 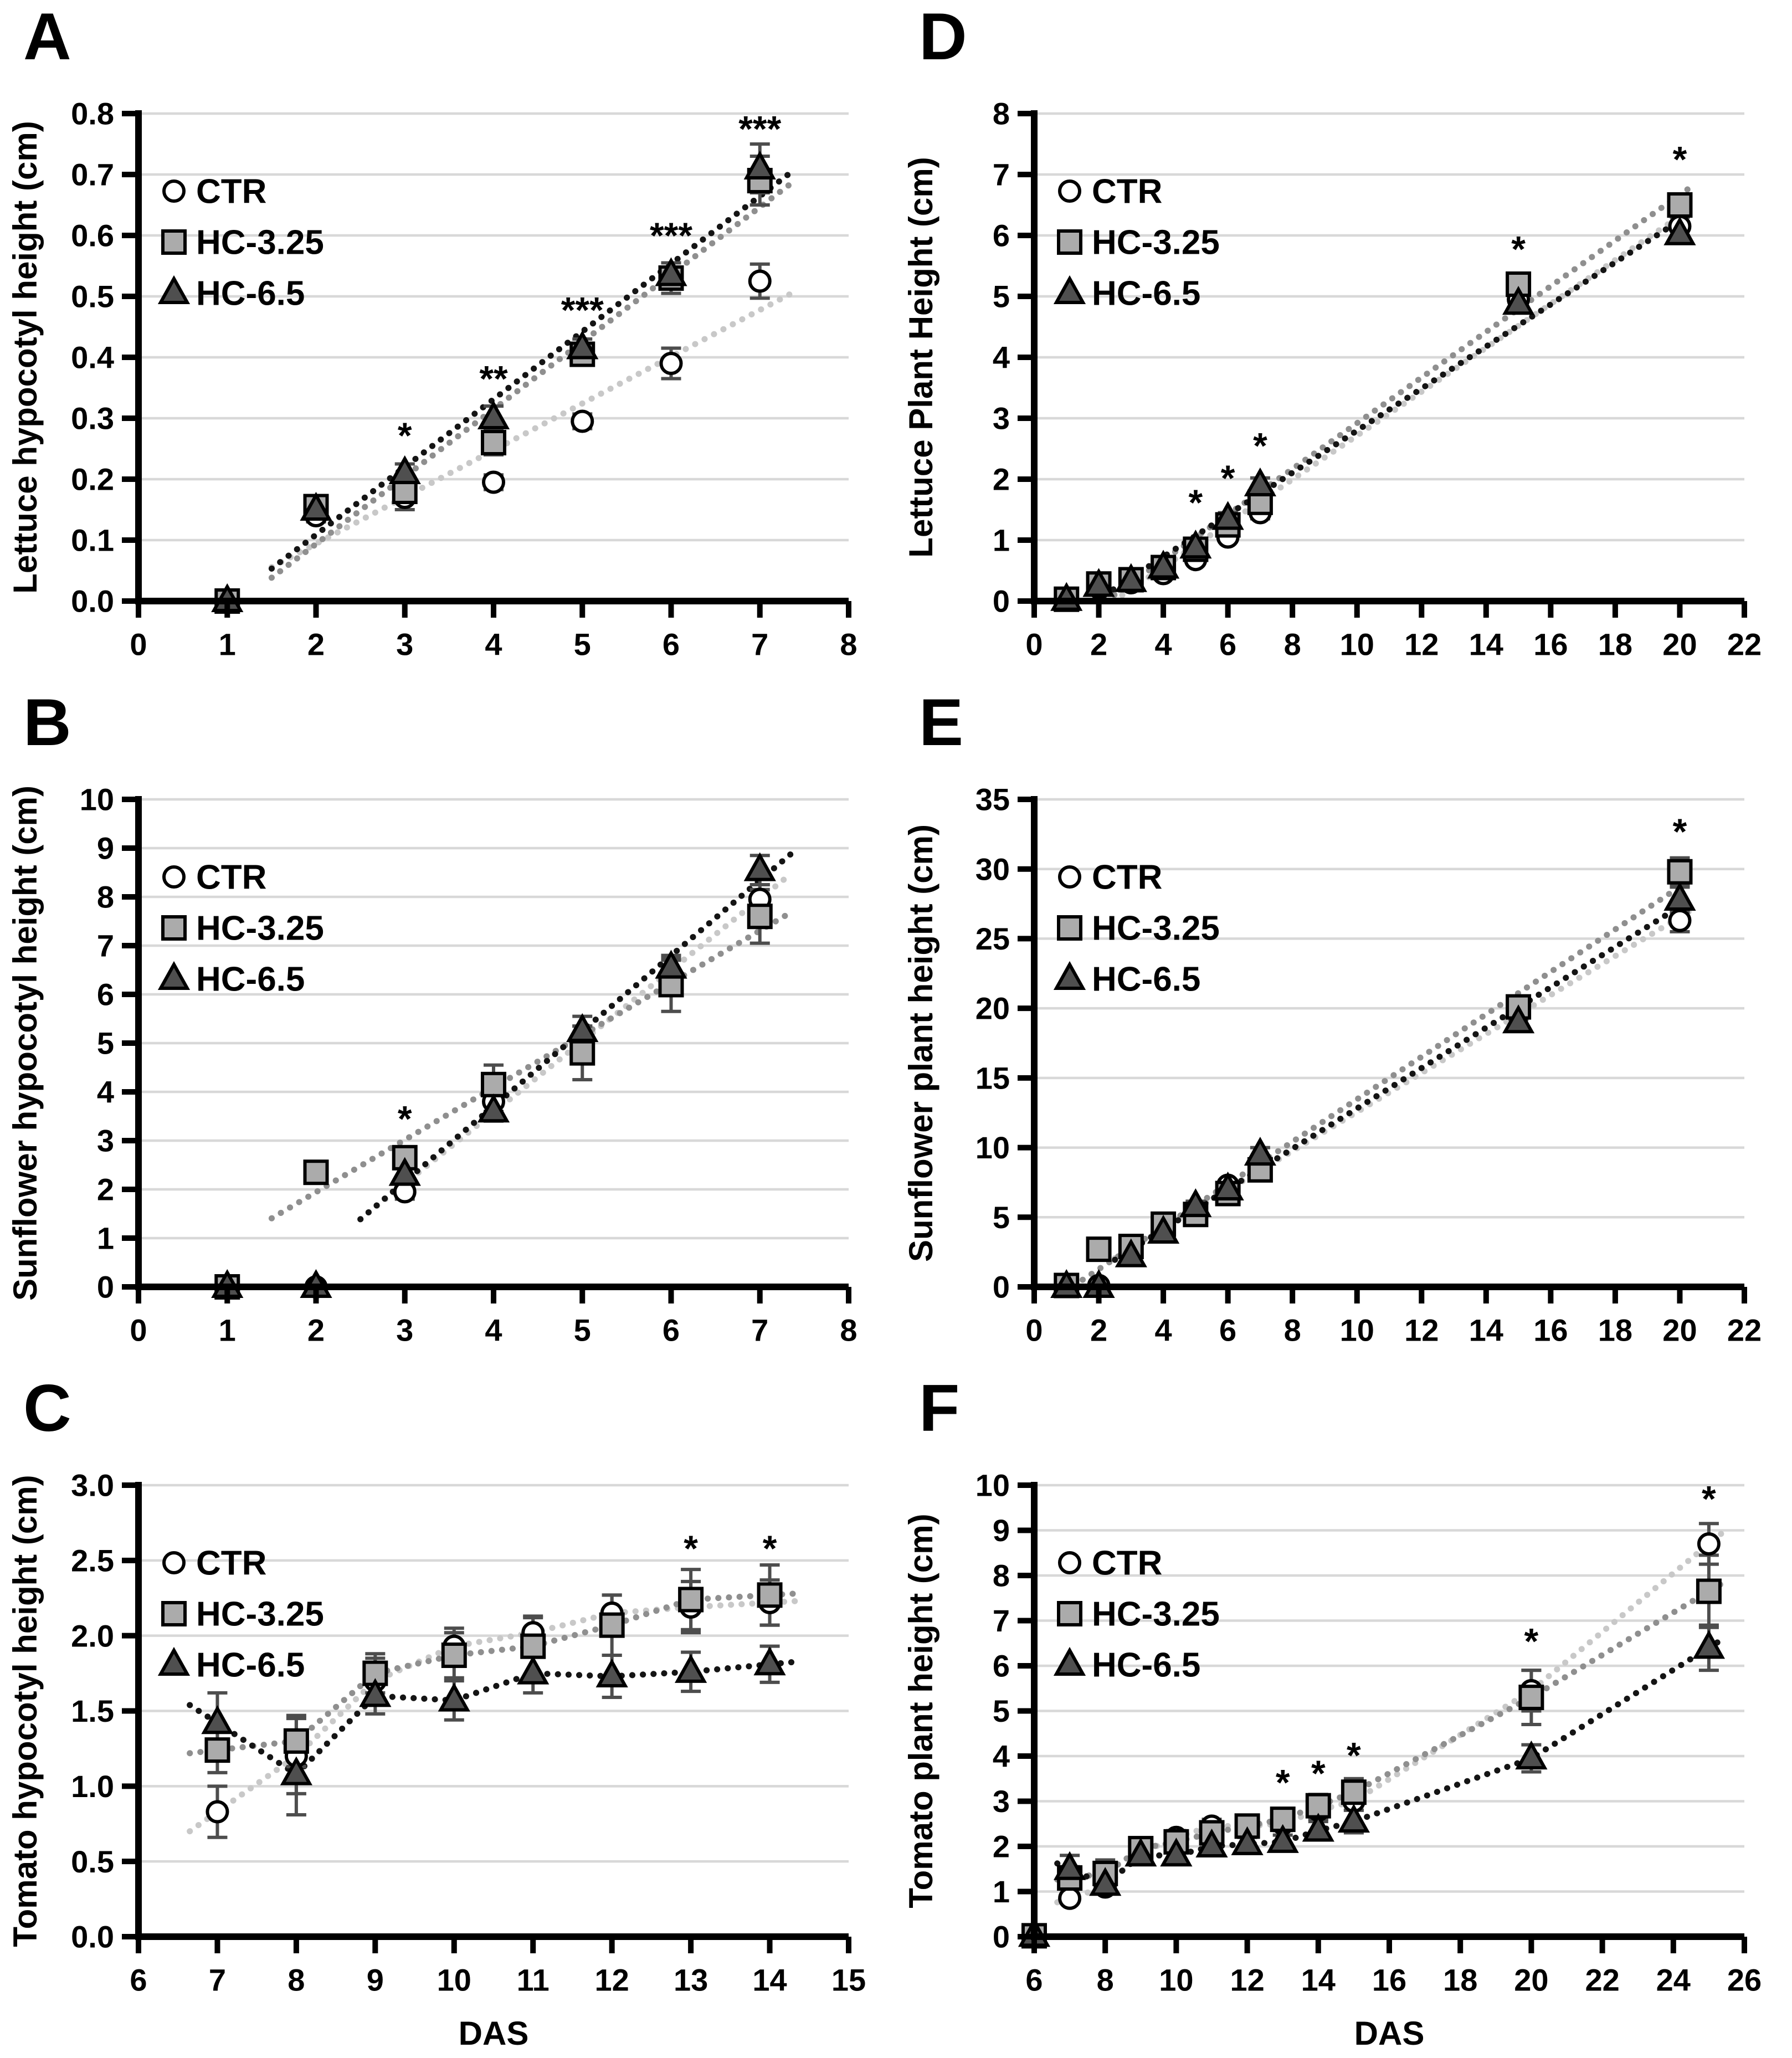 What do you see at coordinates (93, 235) in the screenshot?
I see `y-tick-label: 0.6` at bounding box center [93, 235].